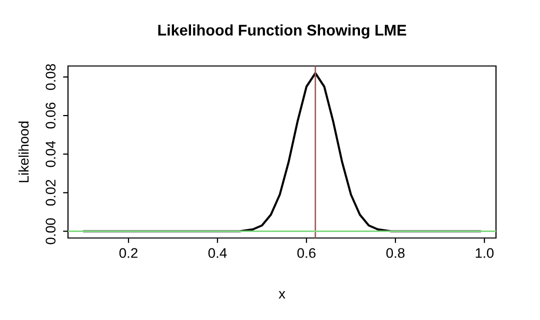 The height and width of the screenshot is (320, 540). What do you see at coordinates (51, 154) in the screenshot?
I see `y-tick-label: 0.04` at bounding box center [51, 154].